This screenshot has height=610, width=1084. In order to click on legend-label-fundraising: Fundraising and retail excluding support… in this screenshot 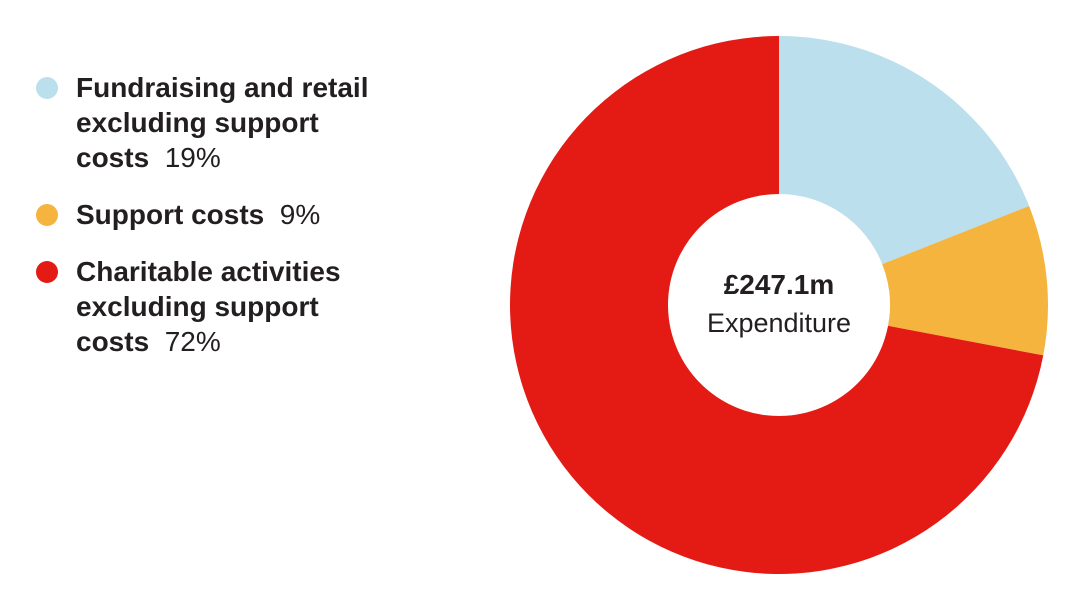, I will do `click(222, 122)`.